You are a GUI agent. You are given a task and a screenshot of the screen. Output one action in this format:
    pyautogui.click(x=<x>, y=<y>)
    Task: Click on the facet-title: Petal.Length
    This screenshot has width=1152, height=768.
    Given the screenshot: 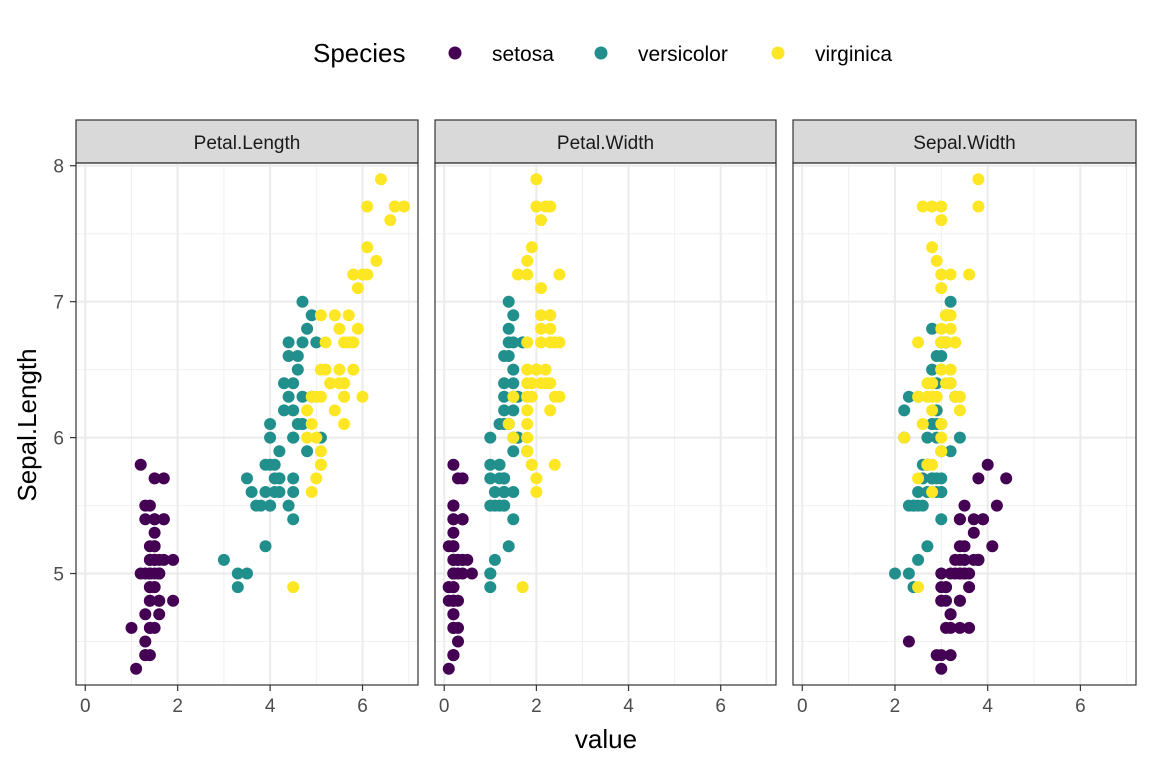 What is the action you would take?
    pyautogui.click(x=247, y=143)
    